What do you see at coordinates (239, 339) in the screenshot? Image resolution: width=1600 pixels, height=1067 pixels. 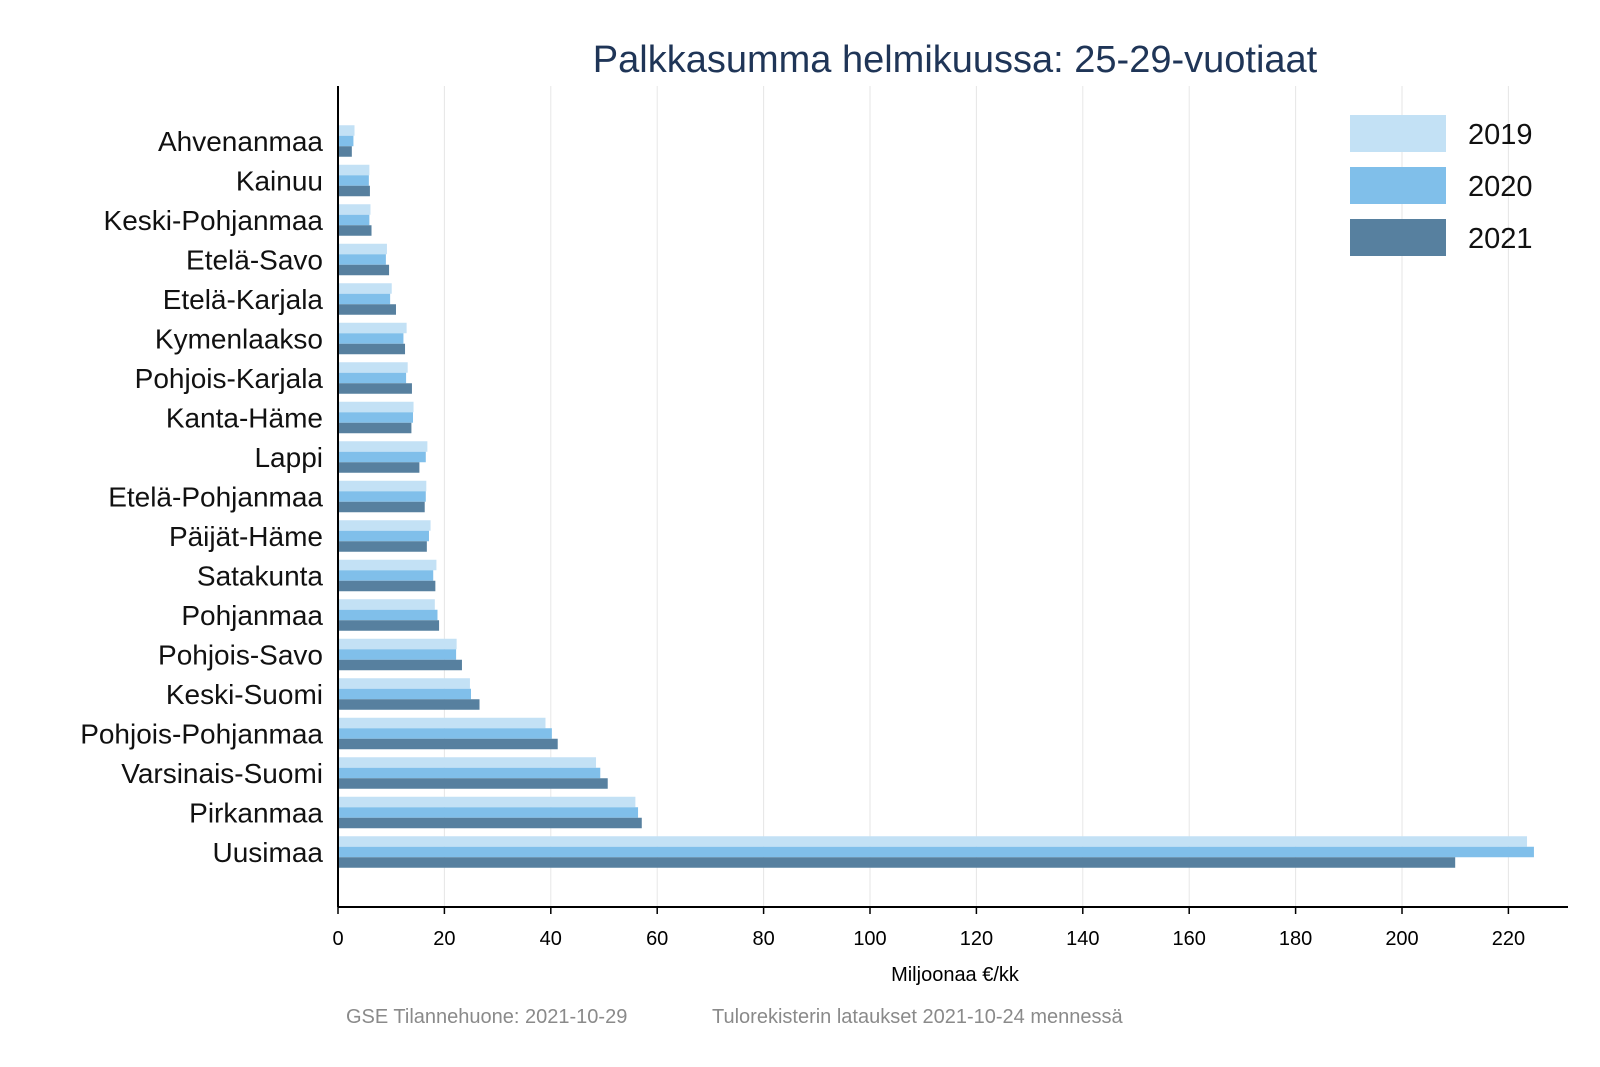 I see `y-tick-label: Kymenlaakso` at bounding box center [239, 339].